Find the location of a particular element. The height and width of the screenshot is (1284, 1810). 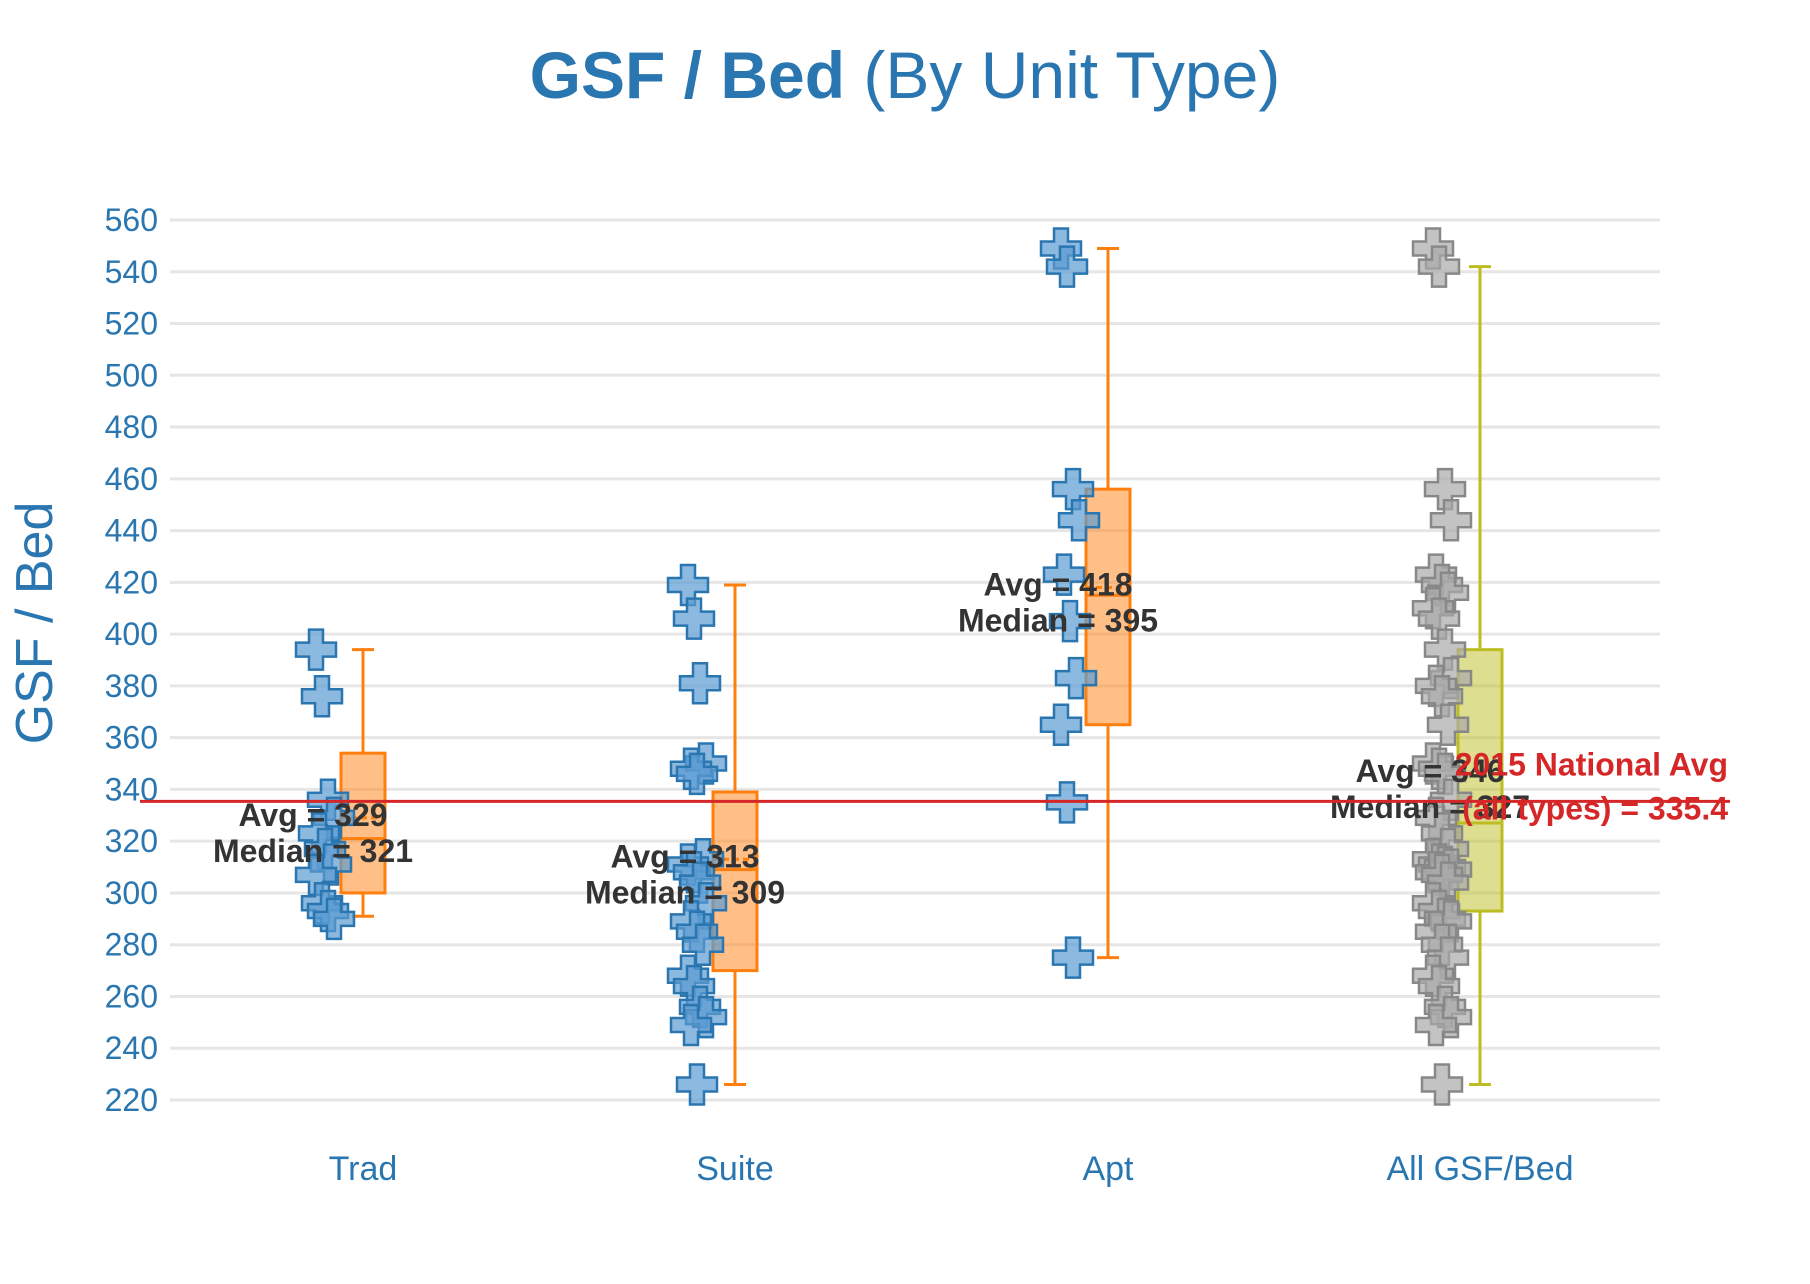

y-tick-label-240: 240 is located at coordinates (131, 1048).